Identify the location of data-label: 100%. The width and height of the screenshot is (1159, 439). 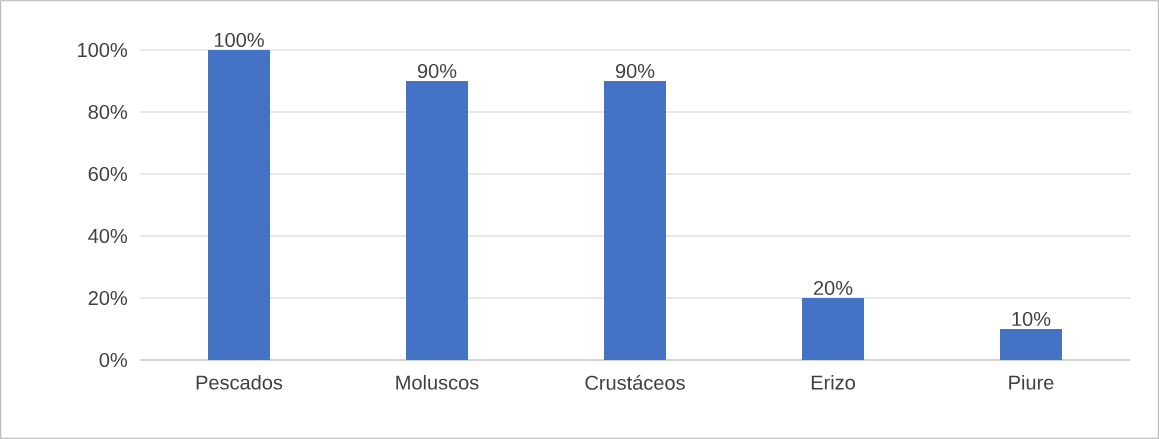
(239, 40).